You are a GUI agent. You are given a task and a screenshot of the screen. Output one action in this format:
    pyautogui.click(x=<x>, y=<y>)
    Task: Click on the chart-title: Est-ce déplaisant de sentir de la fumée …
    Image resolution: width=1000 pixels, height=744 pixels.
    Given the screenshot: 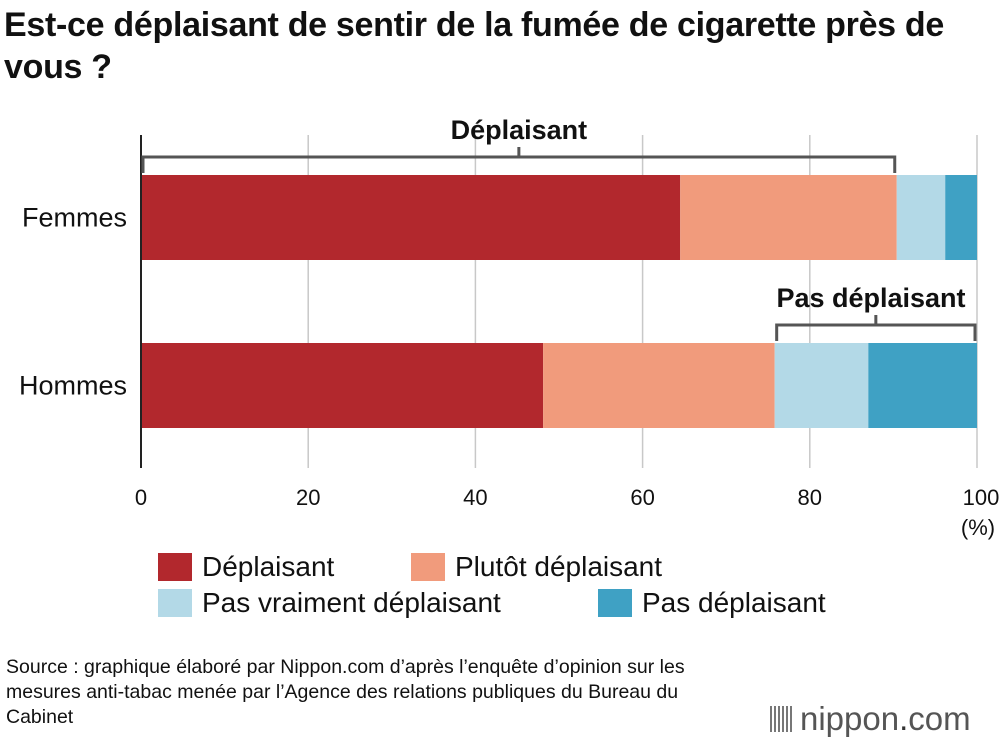 What is the action you would take?
    pyautogui.click(x=474, y=46)
    